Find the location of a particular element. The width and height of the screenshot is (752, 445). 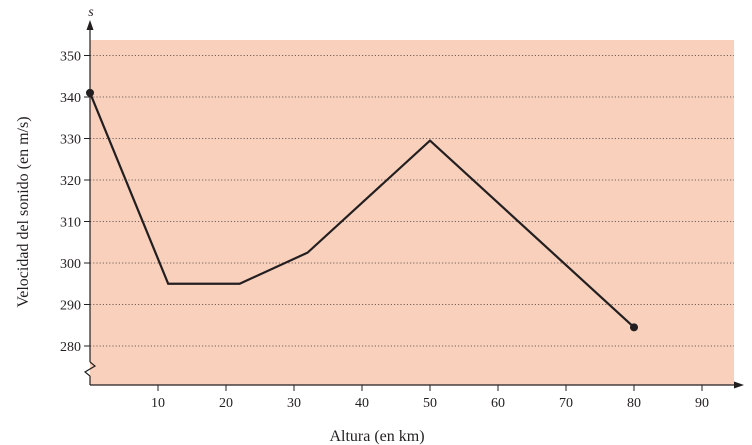

x-tick-label: 10 is located at coordinates (158, 403).